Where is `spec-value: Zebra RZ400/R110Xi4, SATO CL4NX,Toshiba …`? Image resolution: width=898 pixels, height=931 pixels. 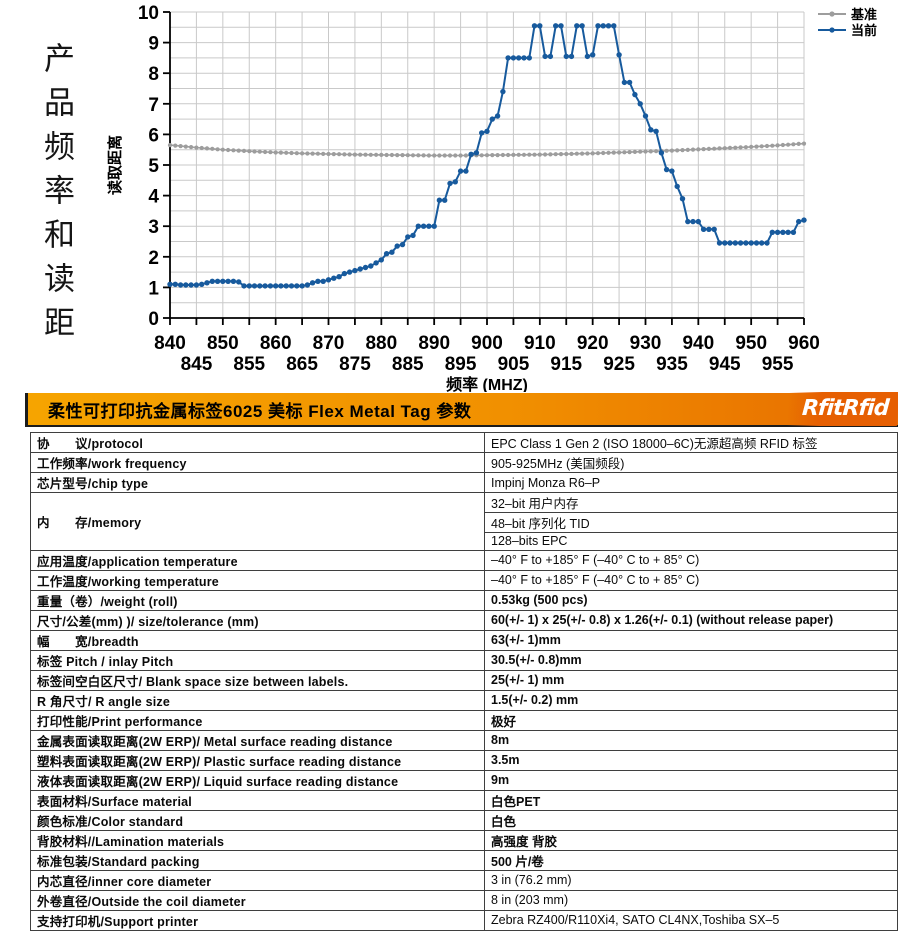 spec-value: Zebra RZ400/R110Xi4, SATO CL4NX,Toshiba … is located at coordinates (691, 920).